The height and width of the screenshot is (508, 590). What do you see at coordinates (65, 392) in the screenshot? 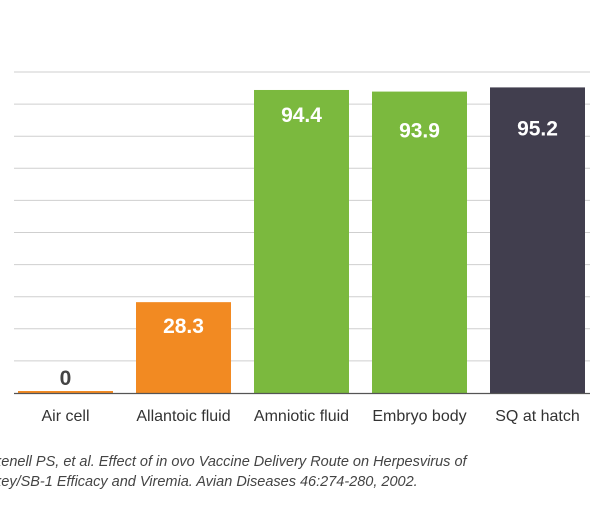
I see `bar-air-cell` at bounding box center [65, 392].